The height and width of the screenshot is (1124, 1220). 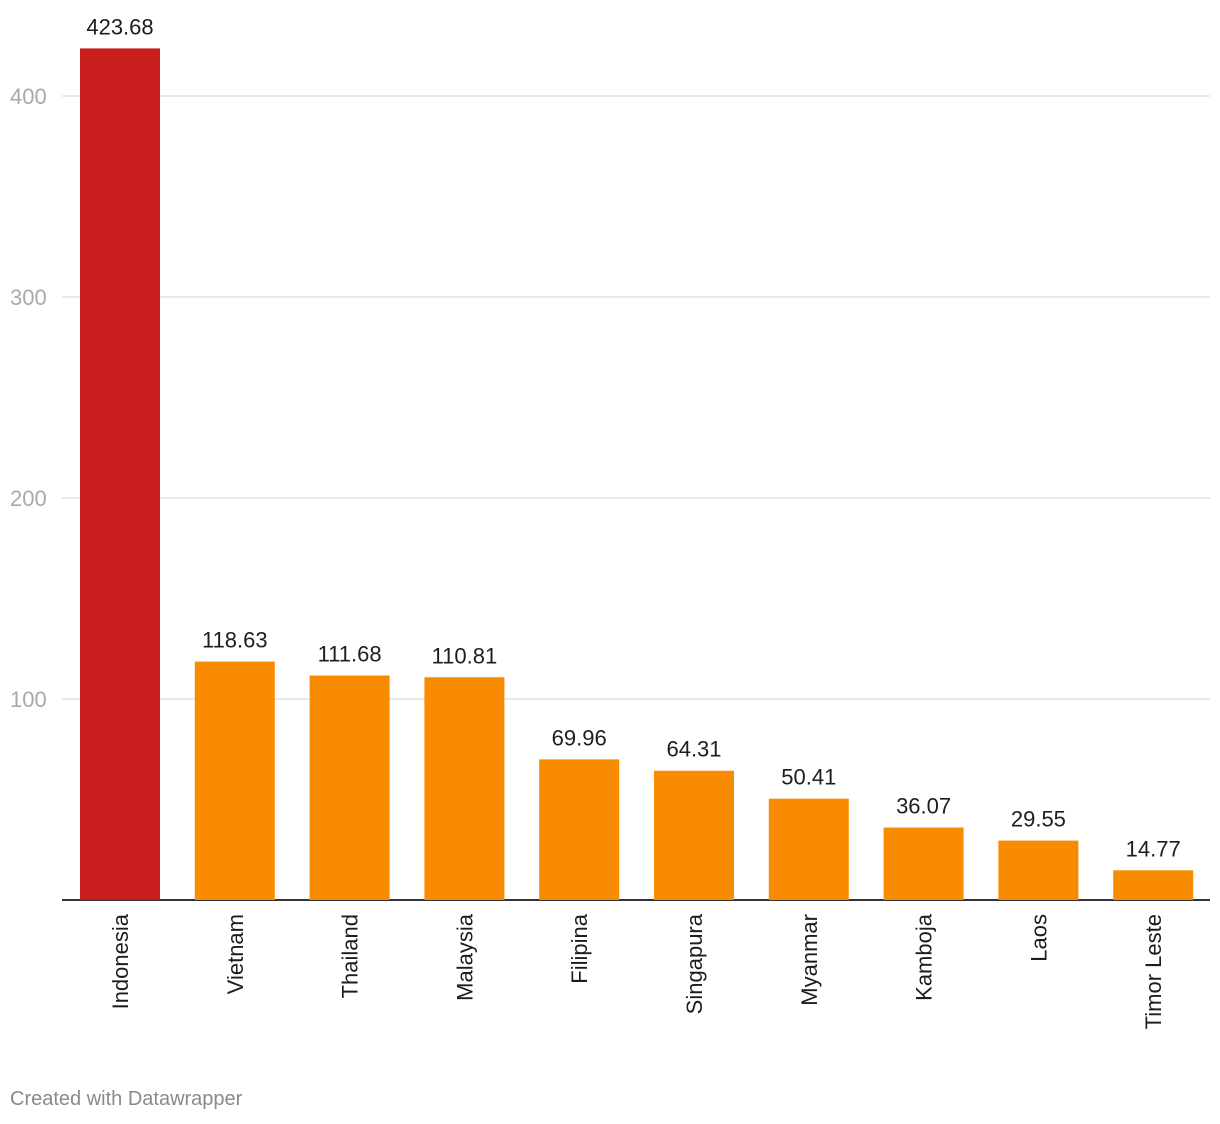 I want to click on value-label: 69.96, so click(x=579, y=737).